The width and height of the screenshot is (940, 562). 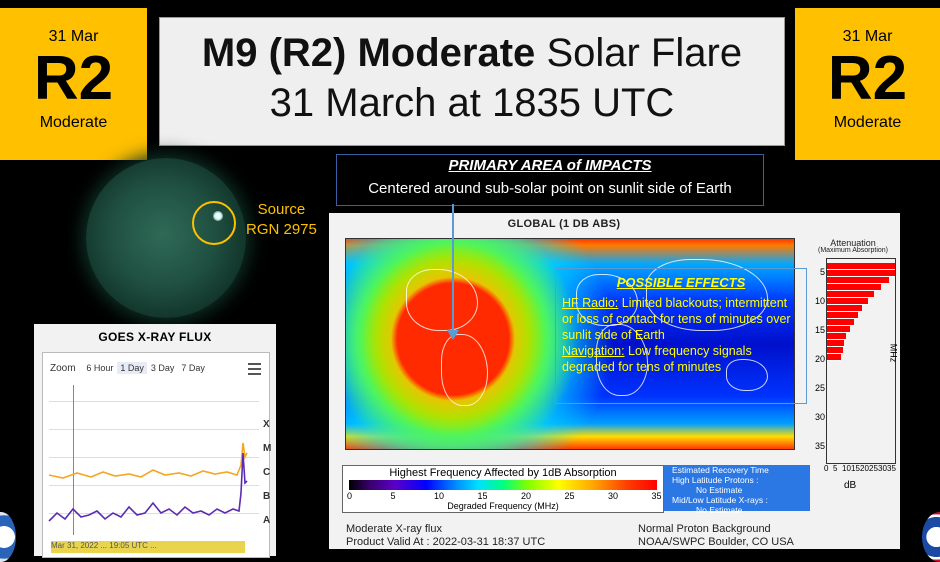 I want to click on nav-label: Navigation:, so click(x=593, y=351).